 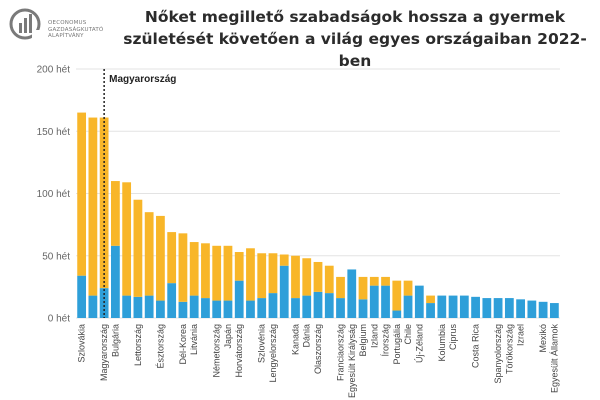 What do you see at coordinates (374, 336) in the screenshot?
I see `x-tick-label-26: Izland` at bounding box center [374, 336].